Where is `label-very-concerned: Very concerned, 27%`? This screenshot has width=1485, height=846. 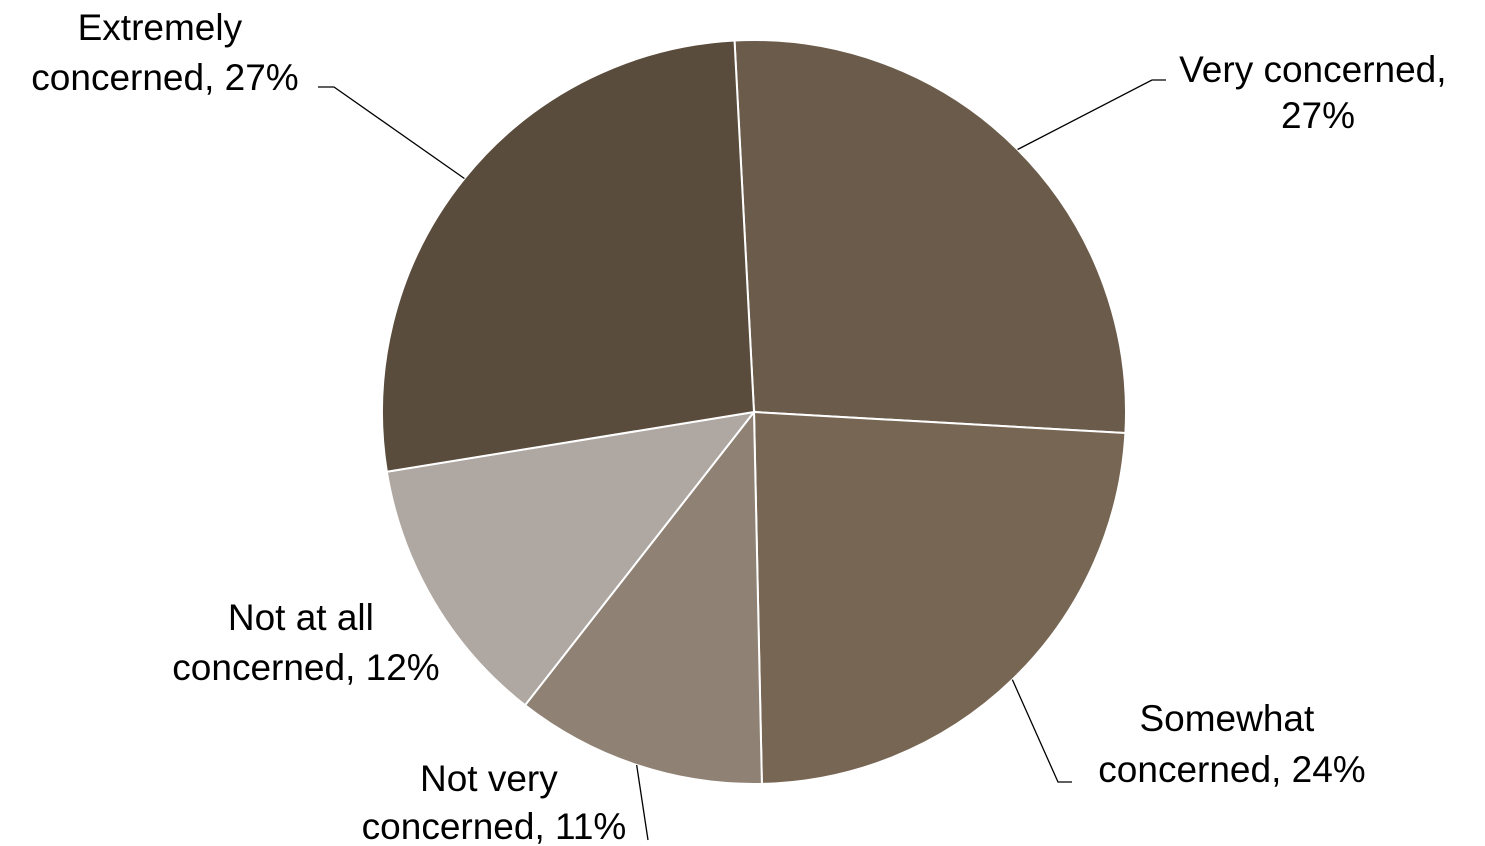 label-very-concerned: Very concerned, 27% is located at coordinates (1318, 92).